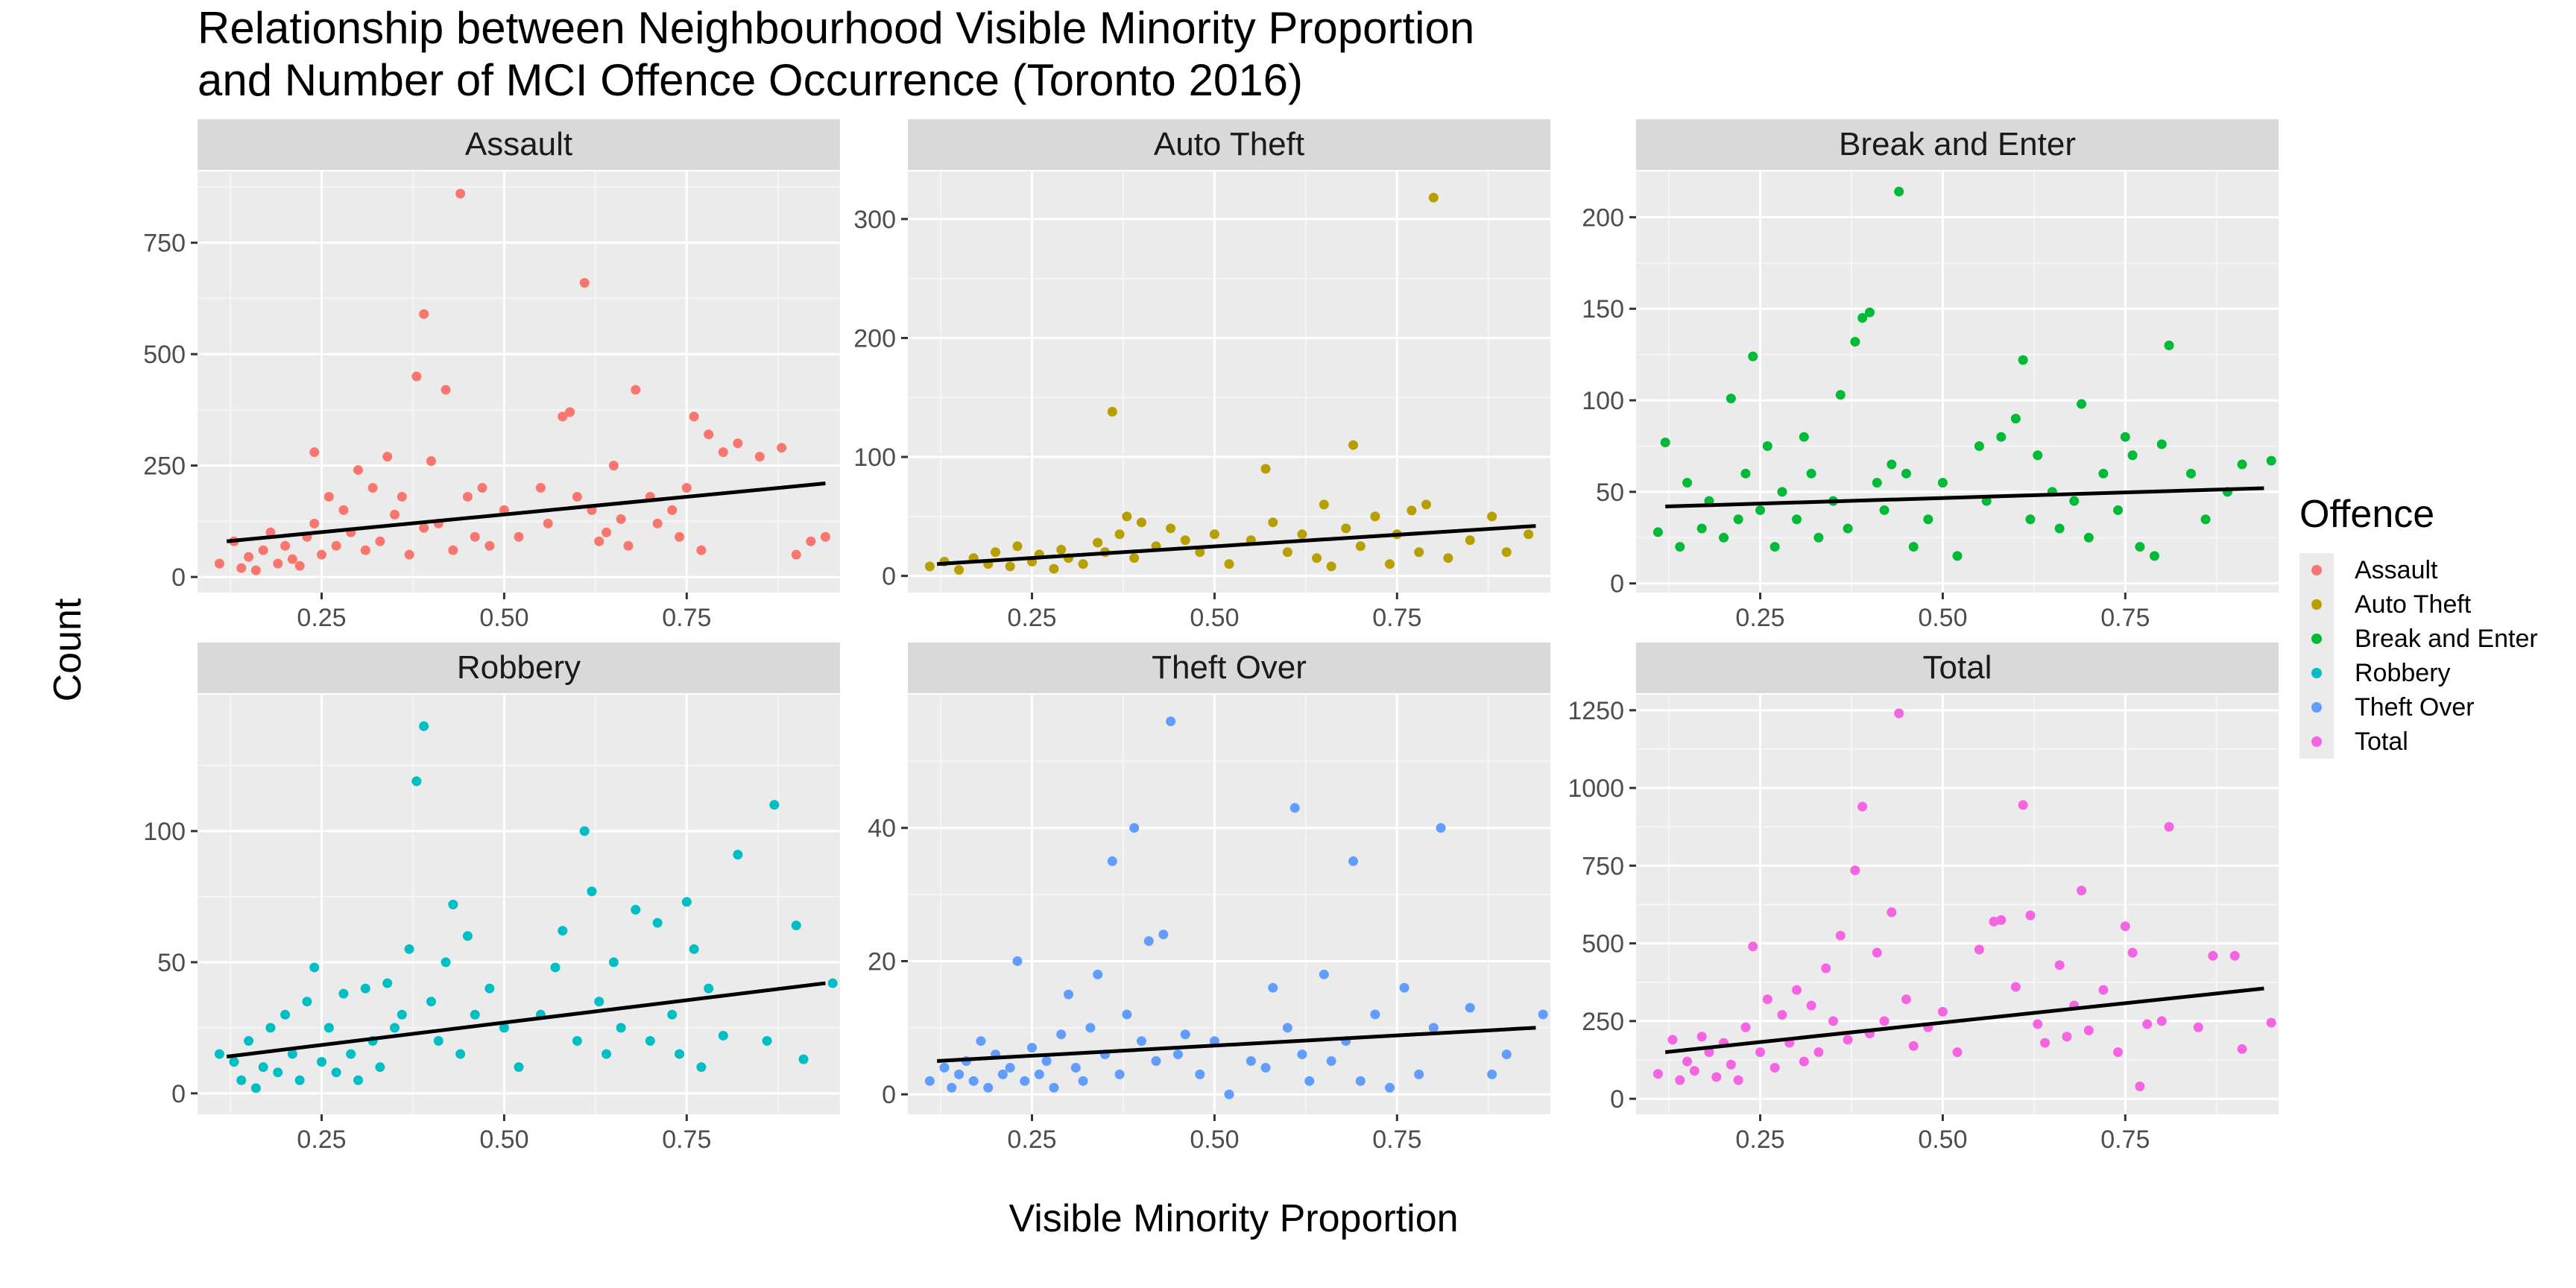 This screenshot has width=2576, height=1288. I want to click on facet-strip-label: Assault, so click(518, 144).